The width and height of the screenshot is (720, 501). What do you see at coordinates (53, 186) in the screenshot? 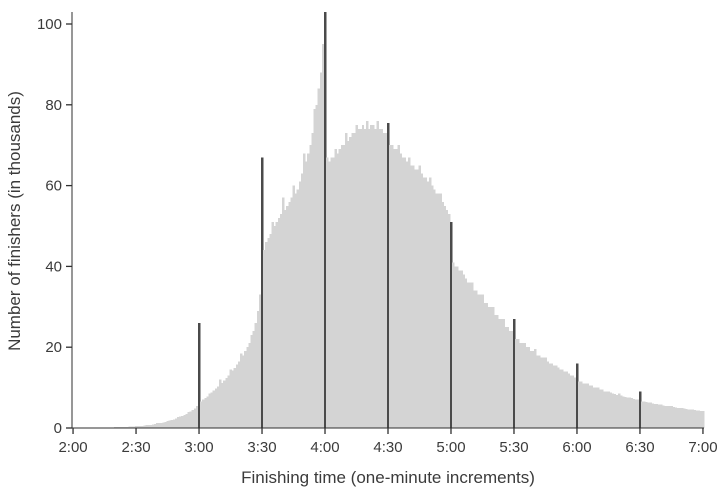
I see `y-tick-label: 60` at bounding box center [53, 186].